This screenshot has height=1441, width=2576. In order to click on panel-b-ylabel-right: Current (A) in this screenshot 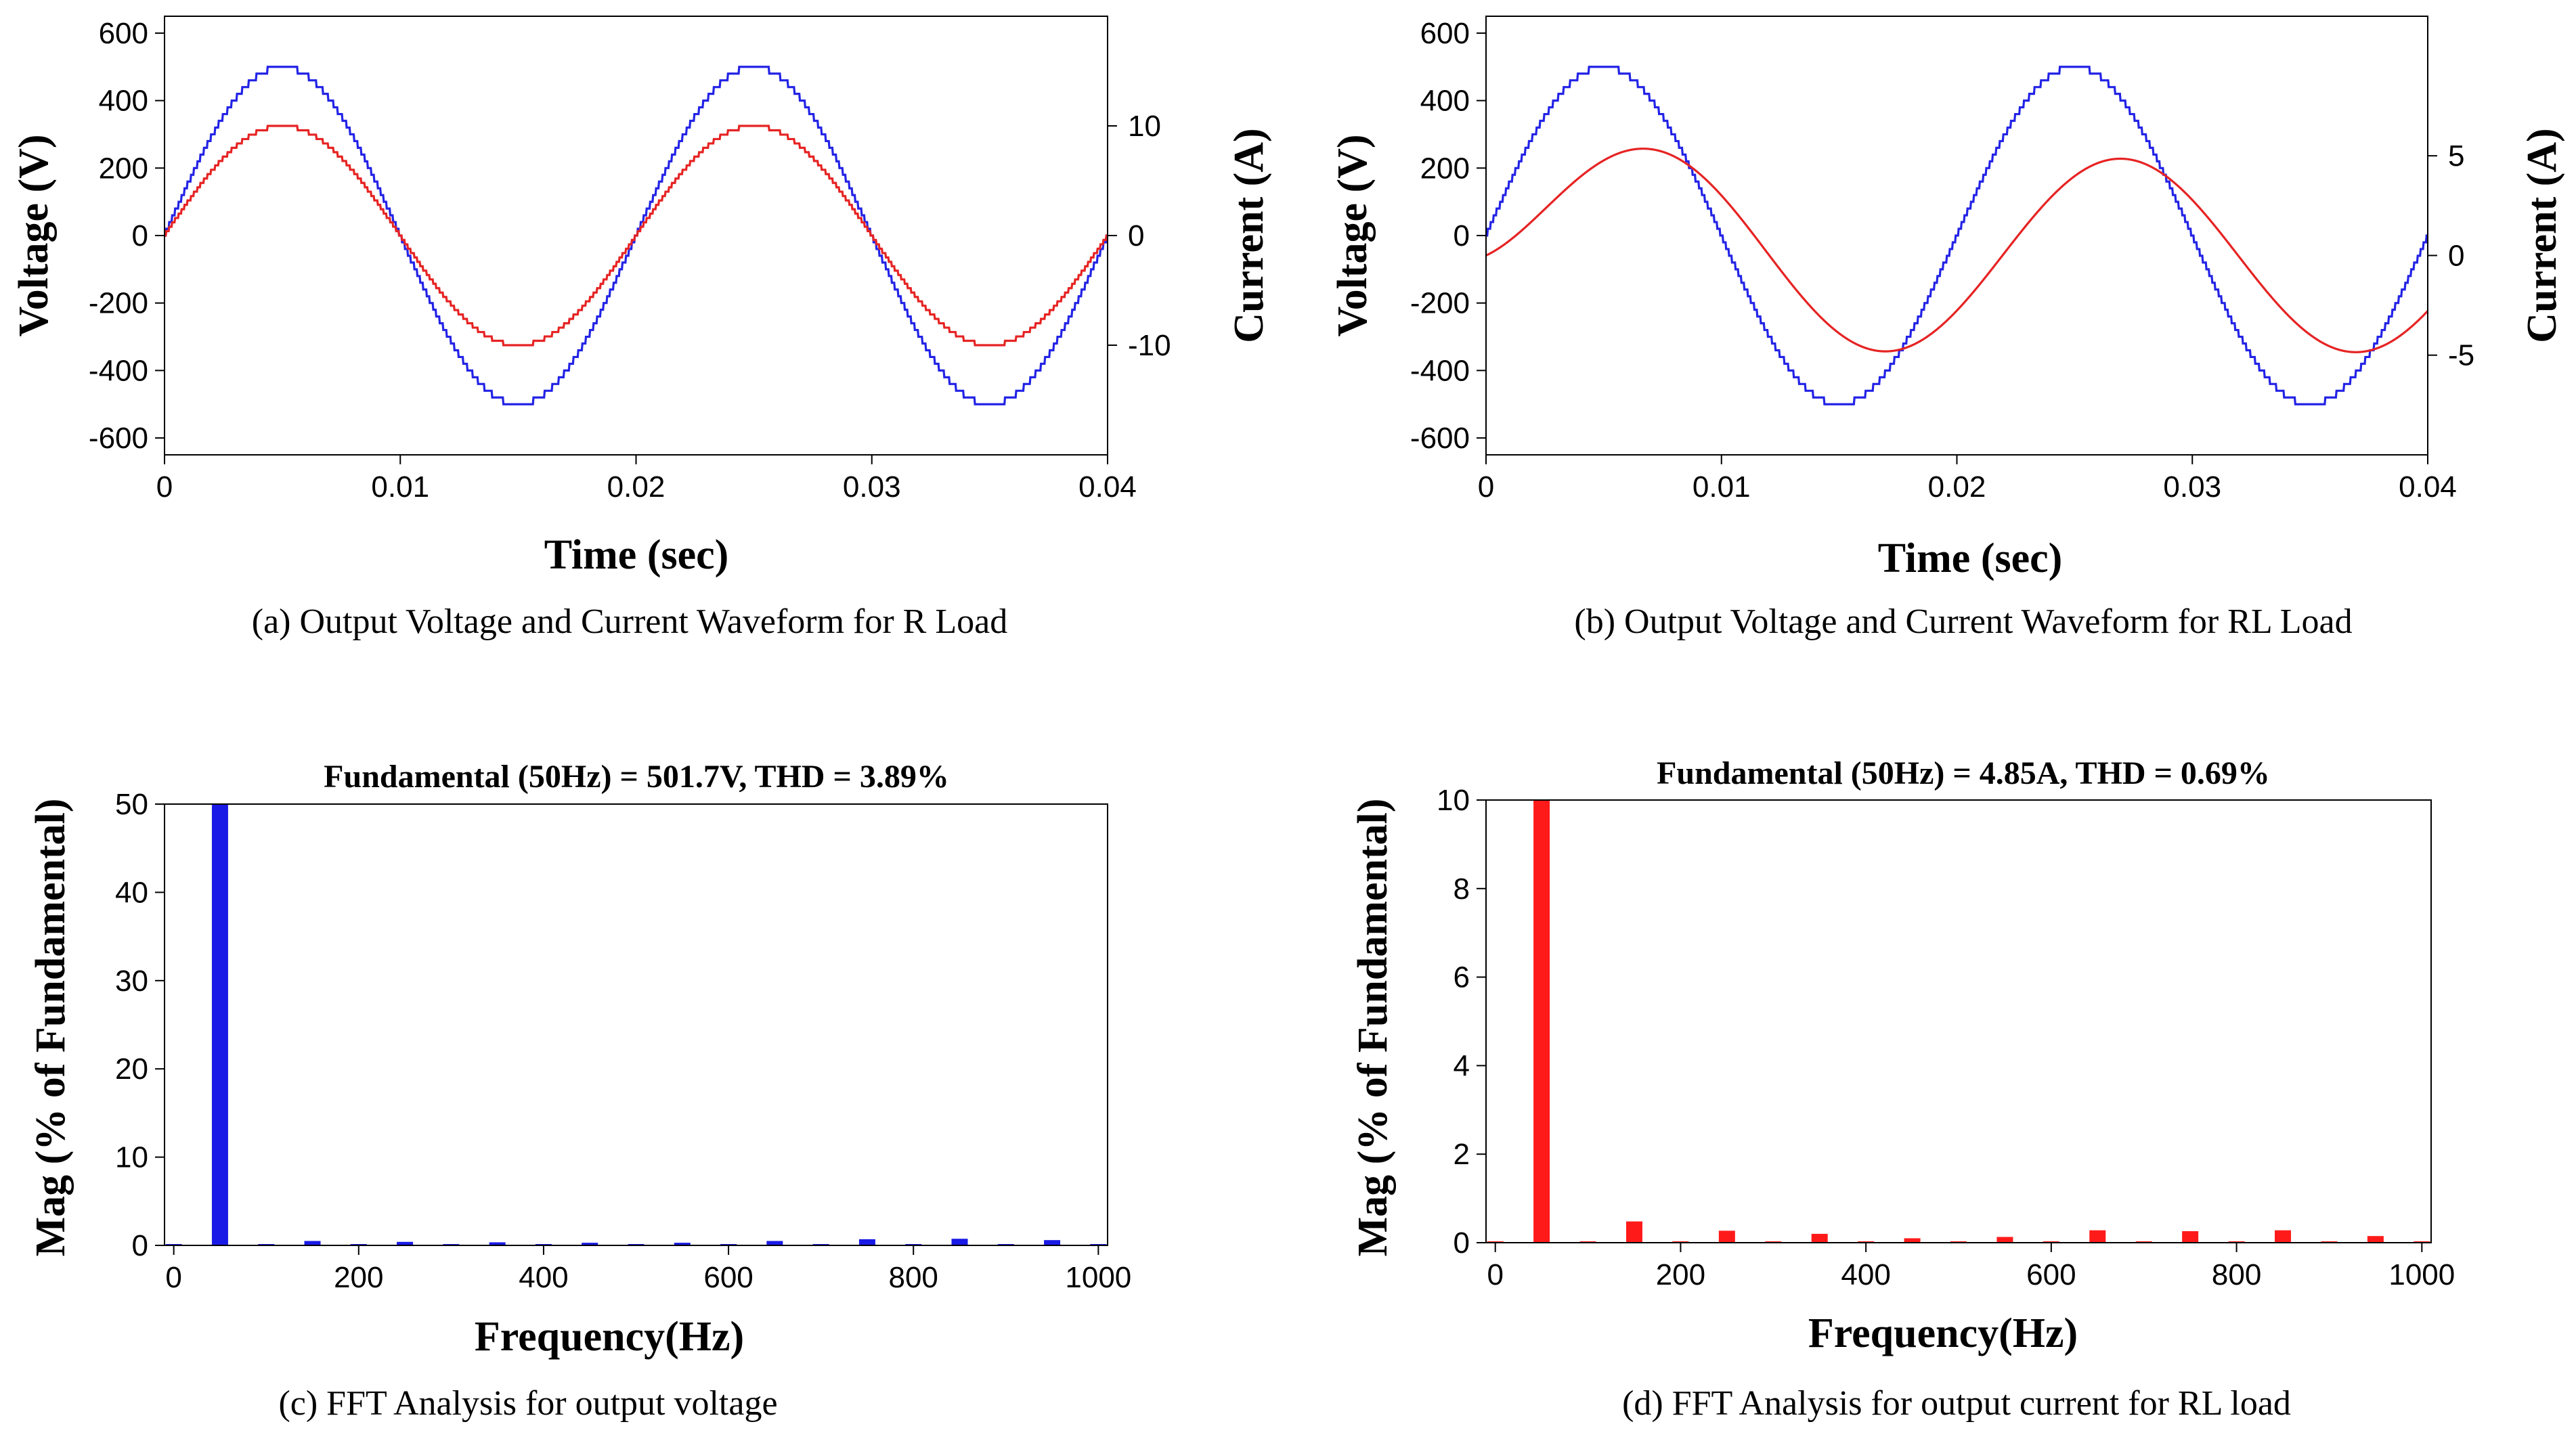, I will do `click(2542, 235)`.